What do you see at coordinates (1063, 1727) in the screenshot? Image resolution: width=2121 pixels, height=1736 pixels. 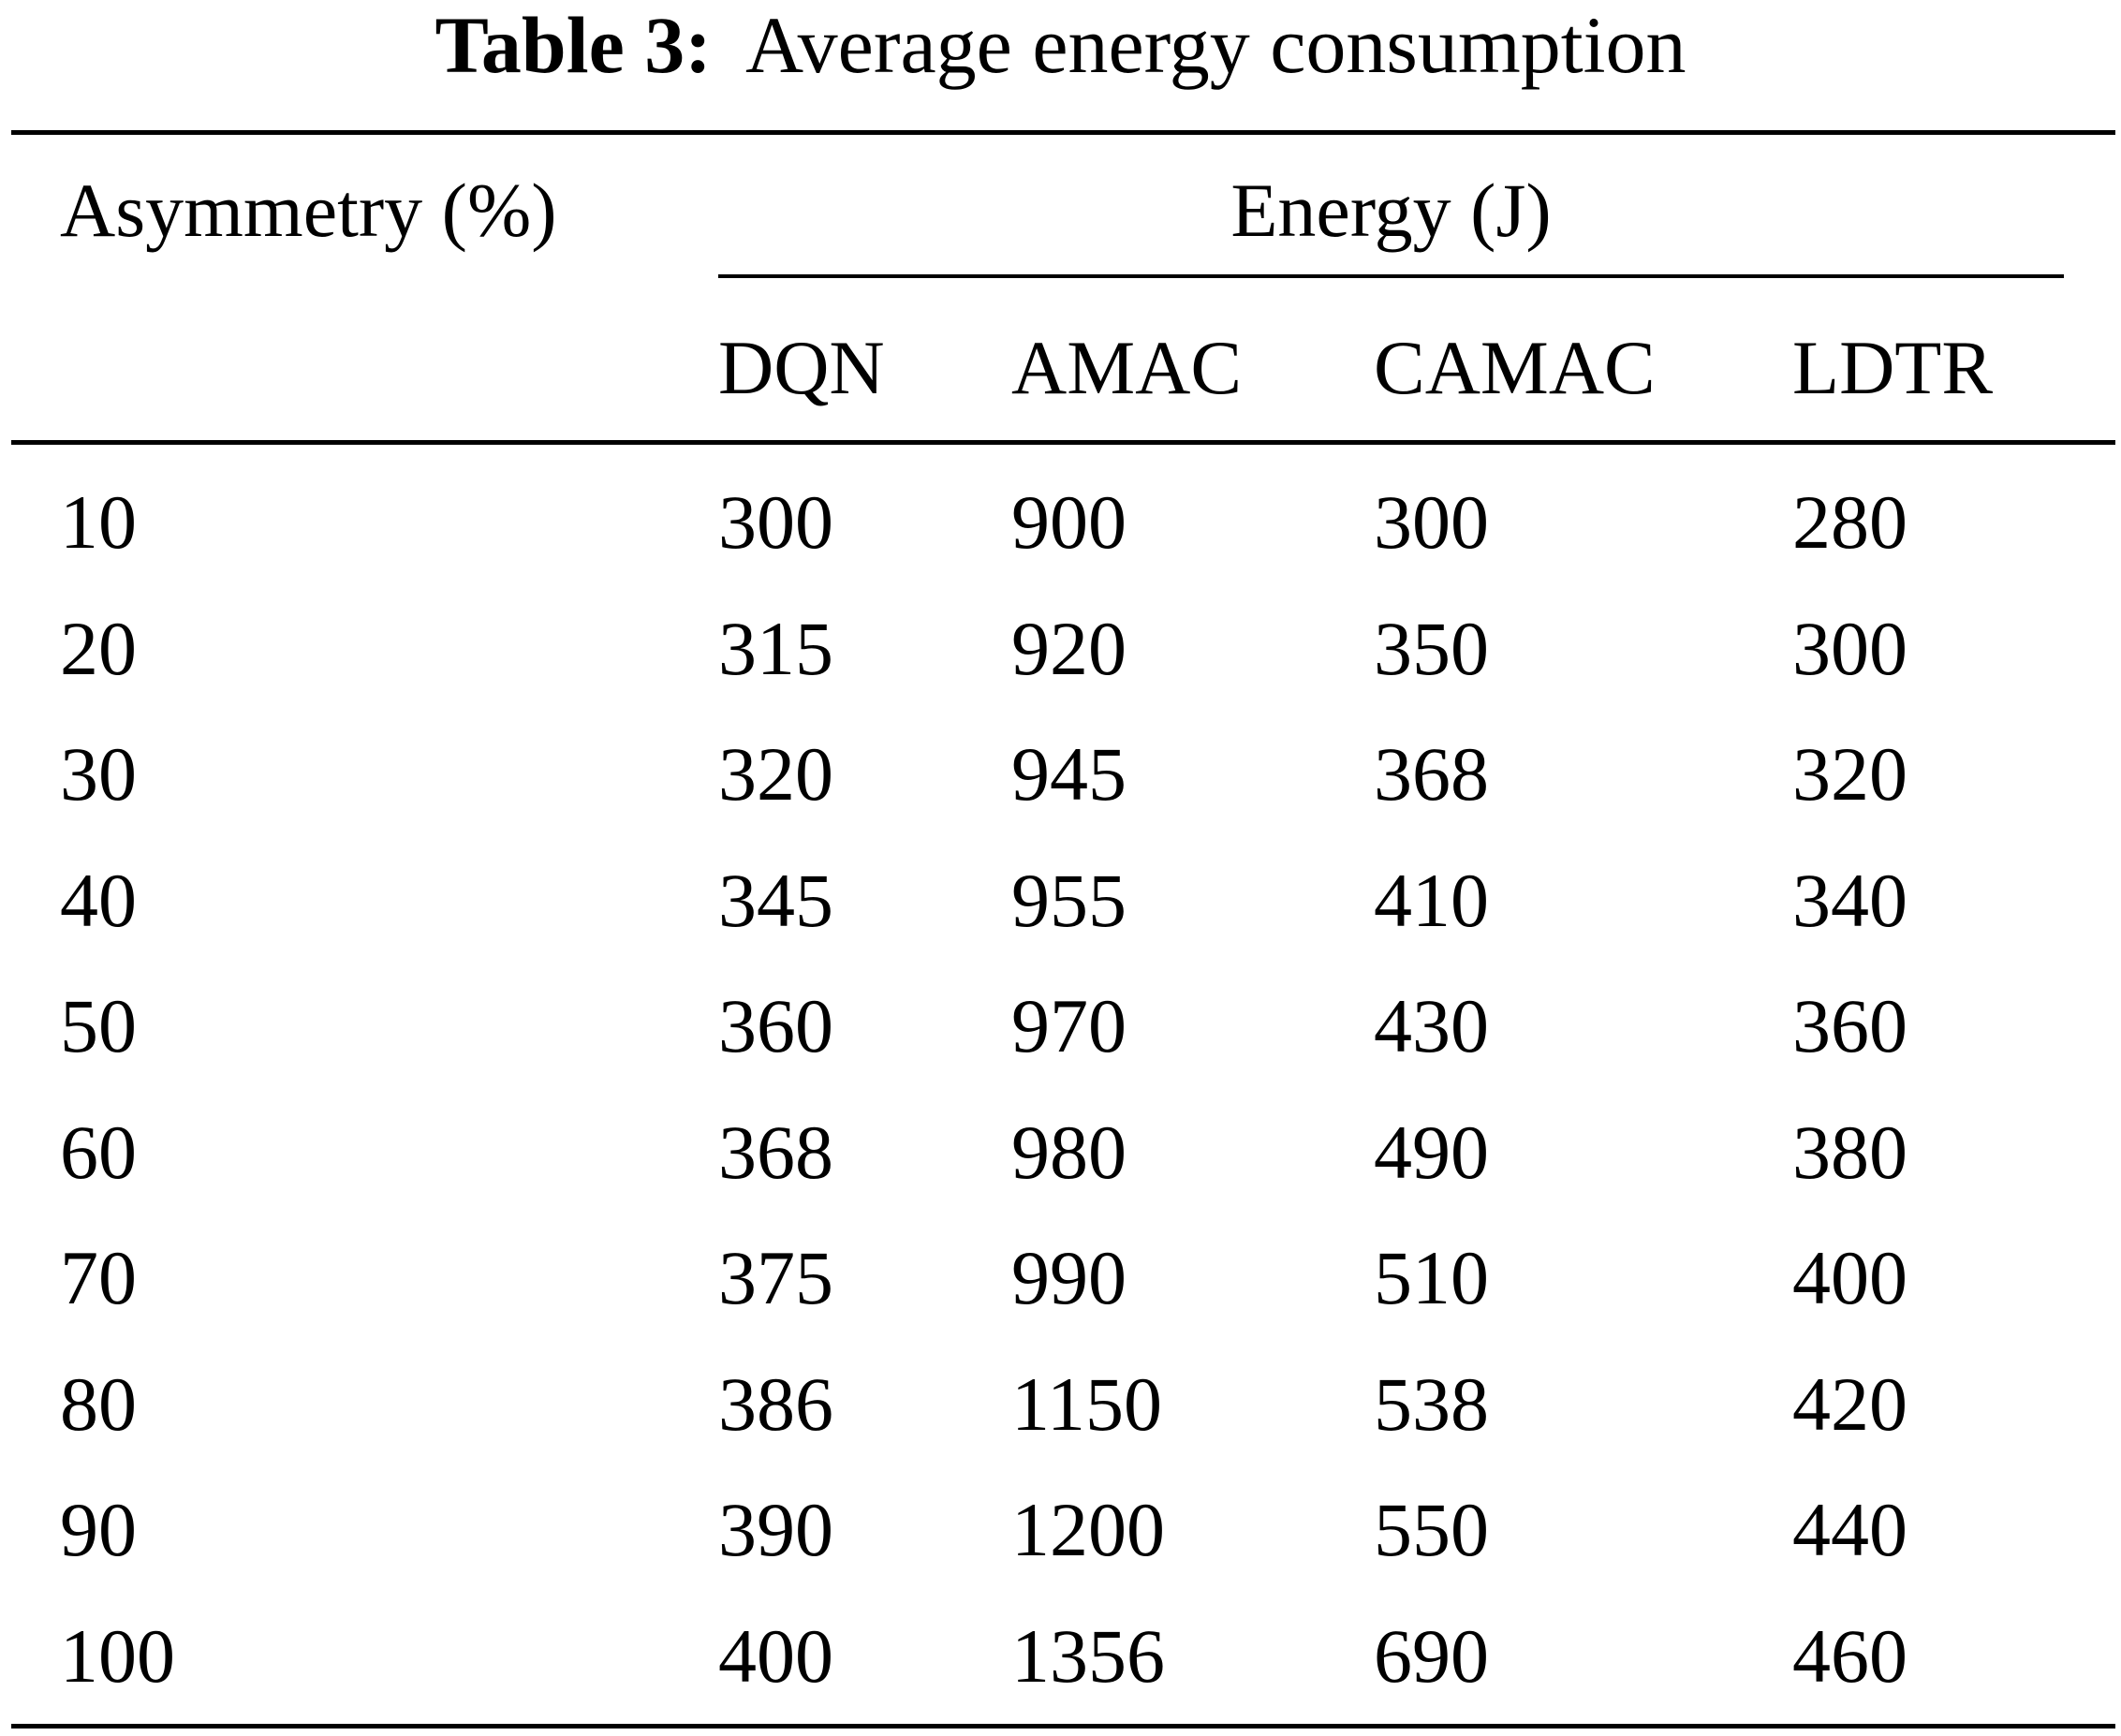 I see `bottom-rule` at bounding box center [1063, 1727].